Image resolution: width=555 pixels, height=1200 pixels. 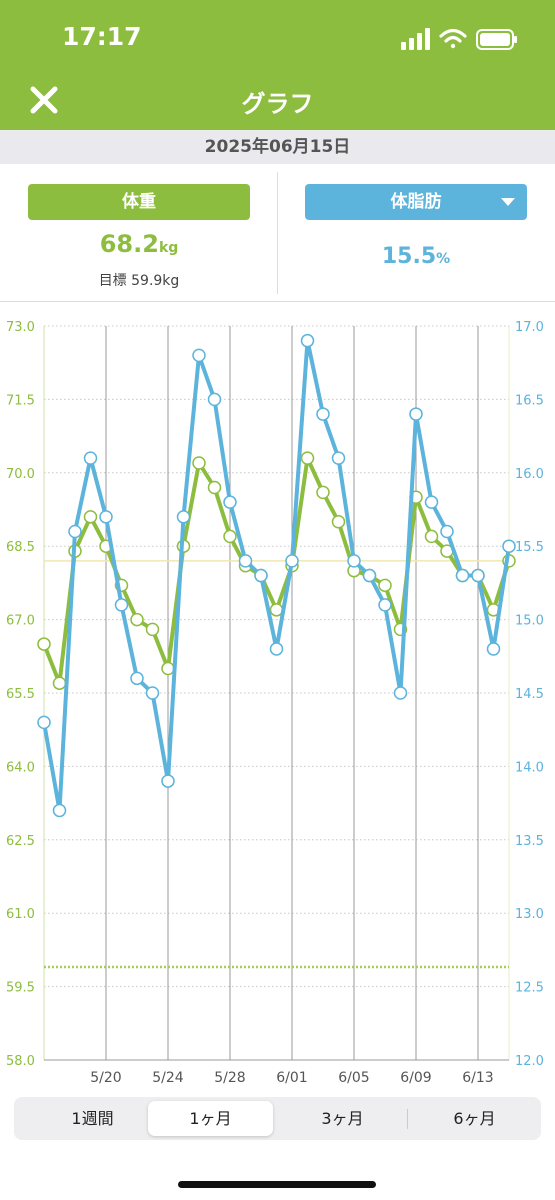 What do you see at coordinates (20, 327) in the screenshot?
I see `y-left-tick-label: 73.0` at bounding box center [20, 327].